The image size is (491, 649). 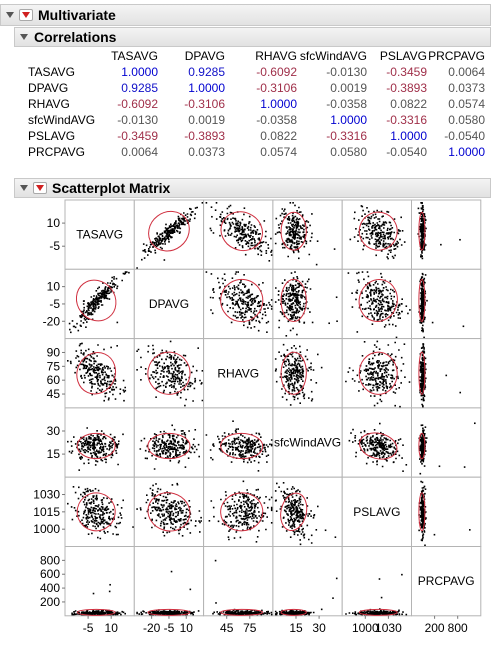 I want to click on matrix-cell: PSLAVG, so click(x=377, y=512).